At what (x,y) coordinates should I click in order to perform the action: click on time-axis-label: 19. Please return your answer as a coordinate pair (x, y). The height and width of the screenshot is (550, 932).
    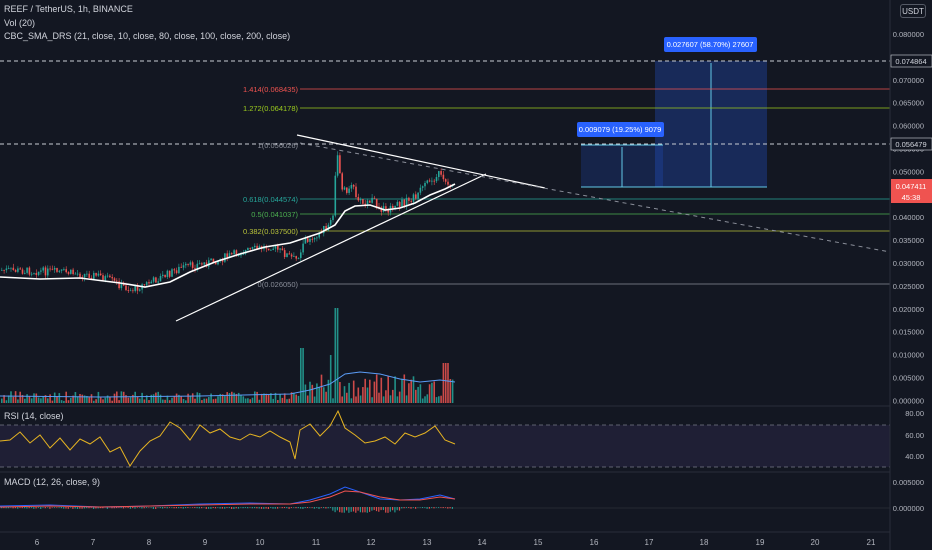
    Looking at the image, I should click on (760, 542).